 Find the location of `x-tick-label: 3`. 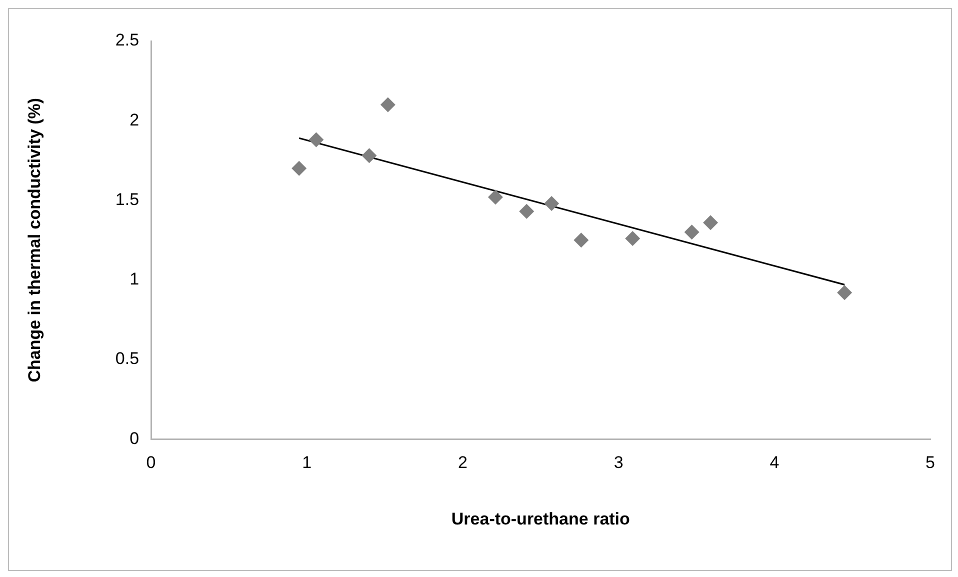

x-tick-label: 3 is located at coordinates (619, 462).